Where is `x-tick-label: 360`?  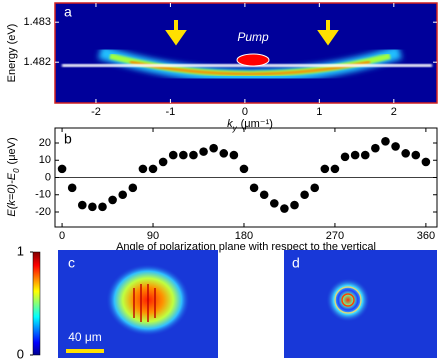 x-tick-label: 360 is located at coordinates (426, 236).